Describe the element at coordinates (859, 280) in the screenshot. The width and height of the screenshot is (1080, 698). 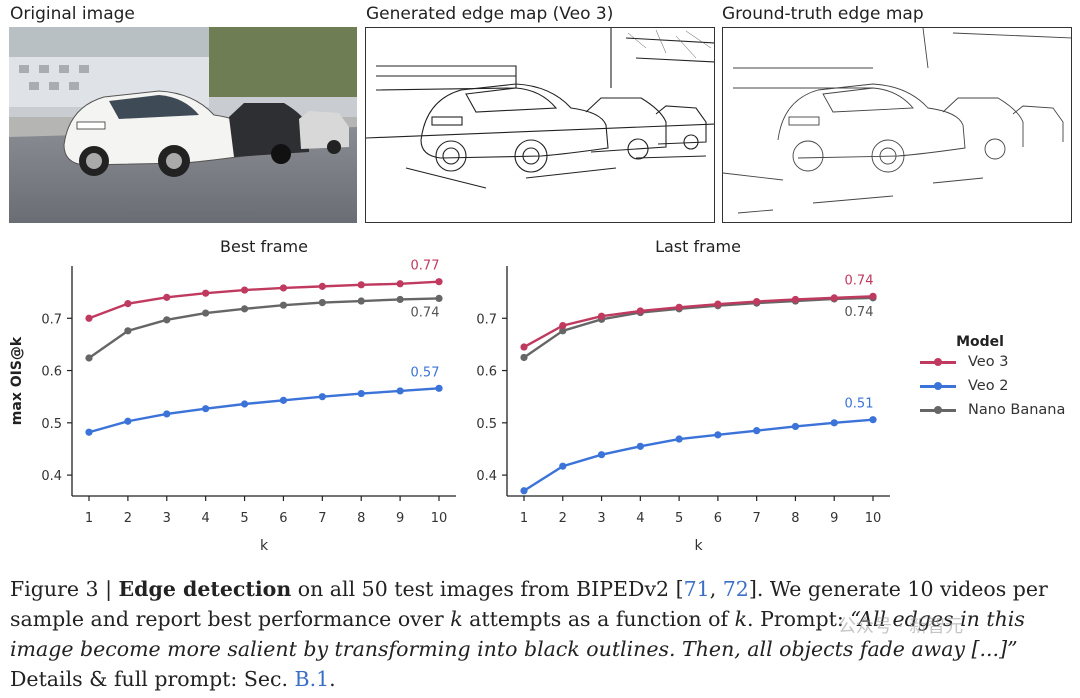
I see `end-label-veo-3: 0.74` at that location.